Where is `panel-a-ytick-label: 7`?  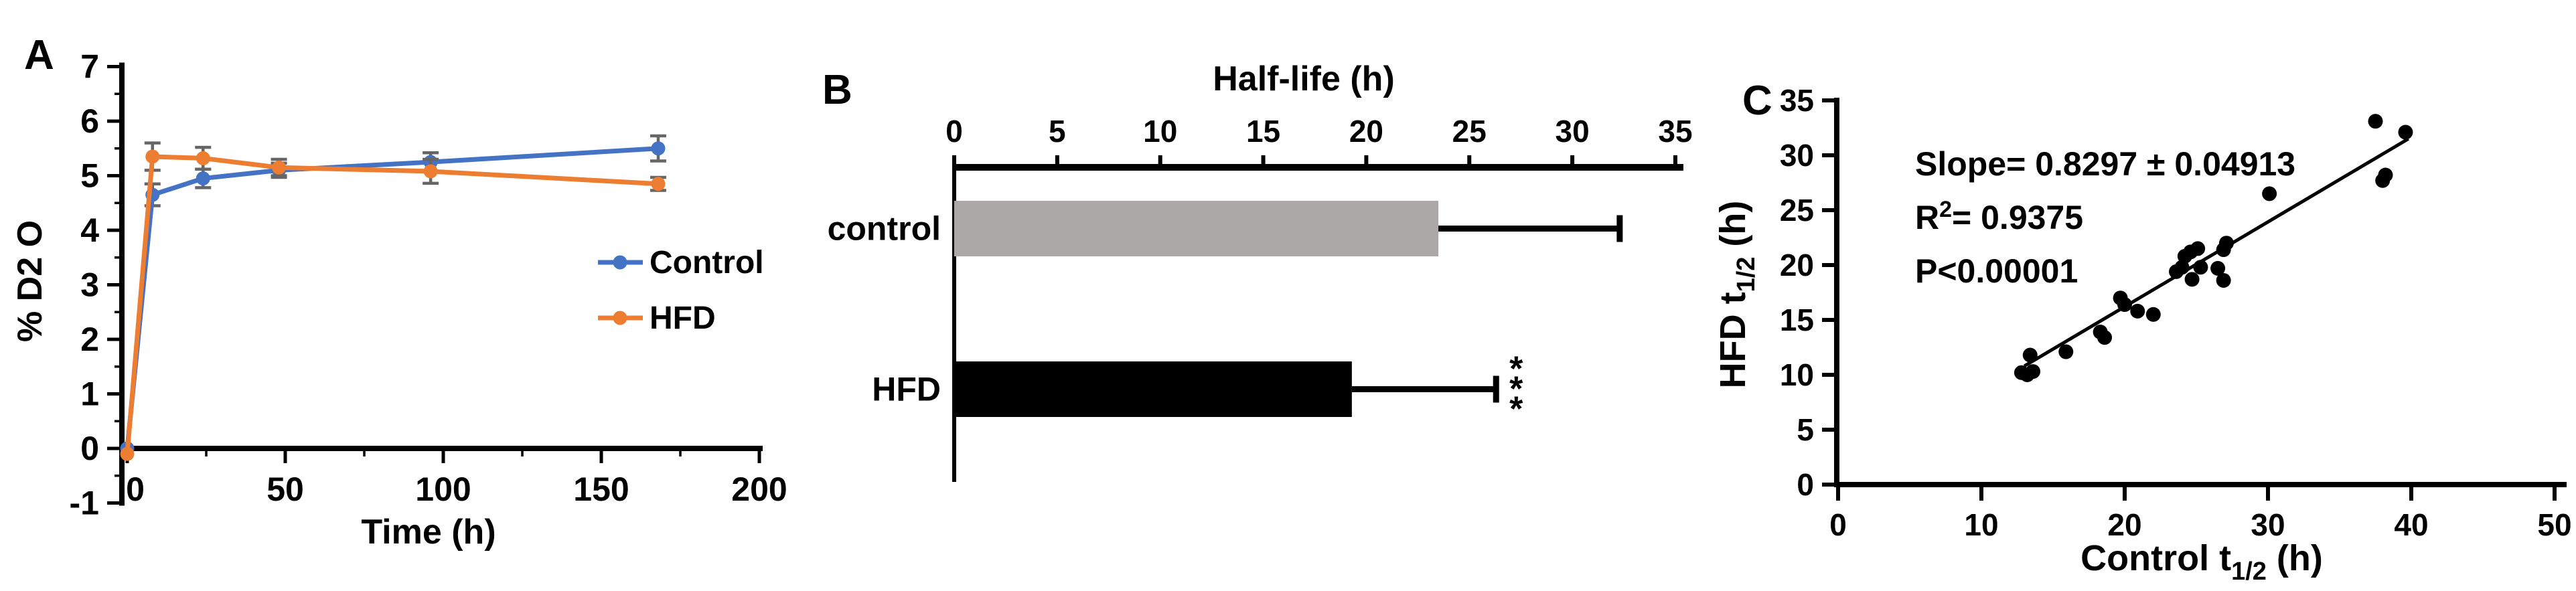 panel-a-ytick-label: 7 is located at coordinates (90, 67).